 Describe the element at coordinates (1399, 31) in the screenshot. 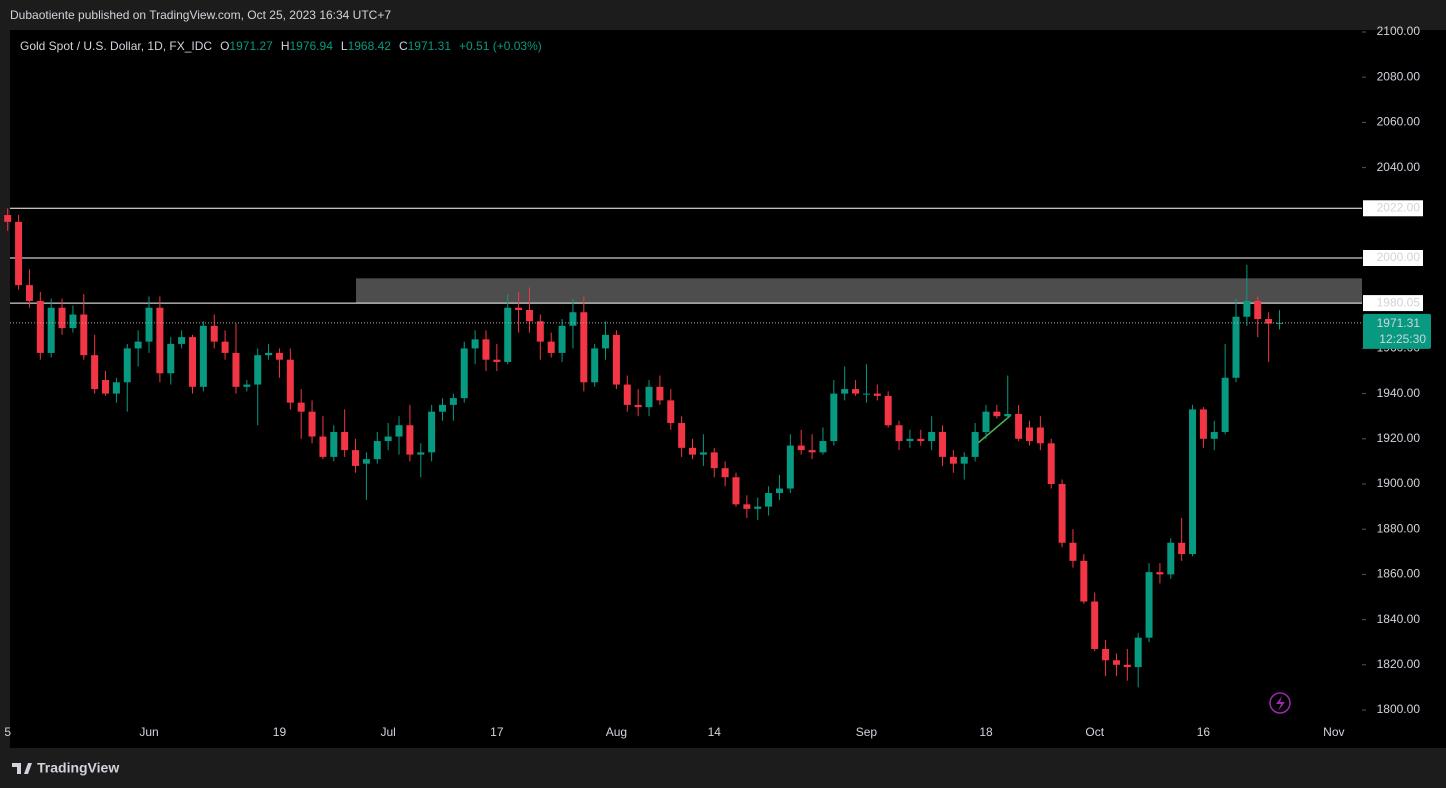

I see `y-tick-label: 2100.00` at that location.